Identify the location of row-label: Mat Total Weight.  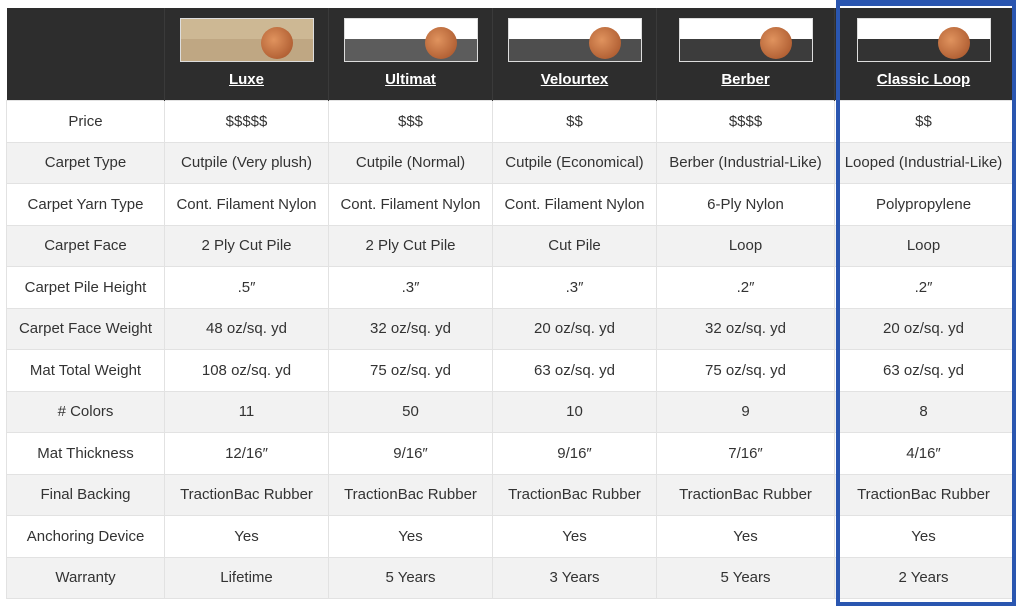
(85, 370).